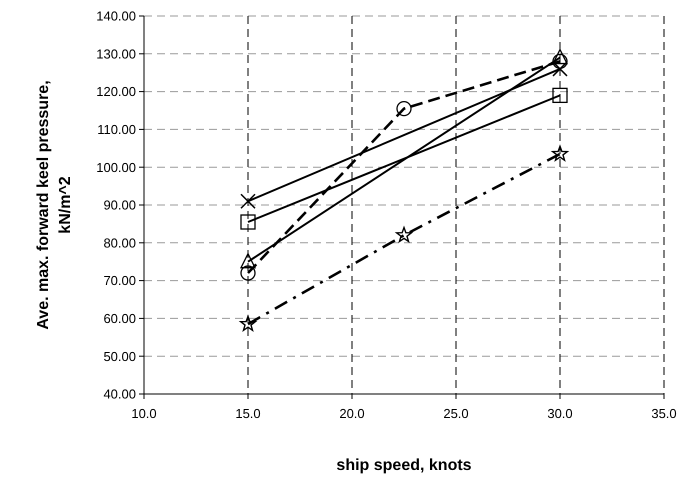  I want to click on y-tick-label: 80.00, so click(119, 242).